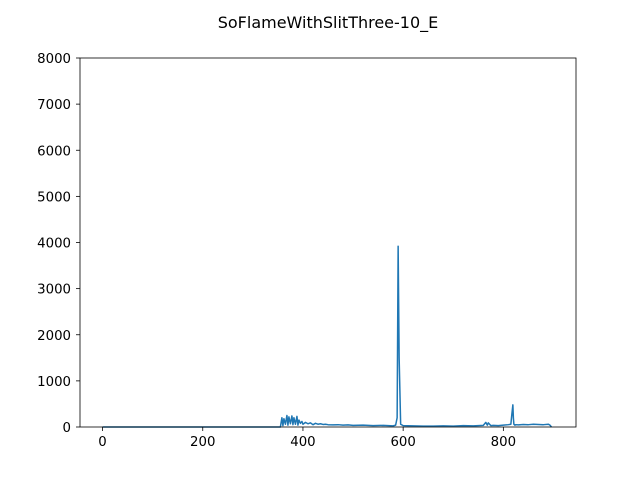  What do you see at coordinates (54, 197) in the screenshot?
I see `y-tick-label: 5000` at bounding box center [54, 197].